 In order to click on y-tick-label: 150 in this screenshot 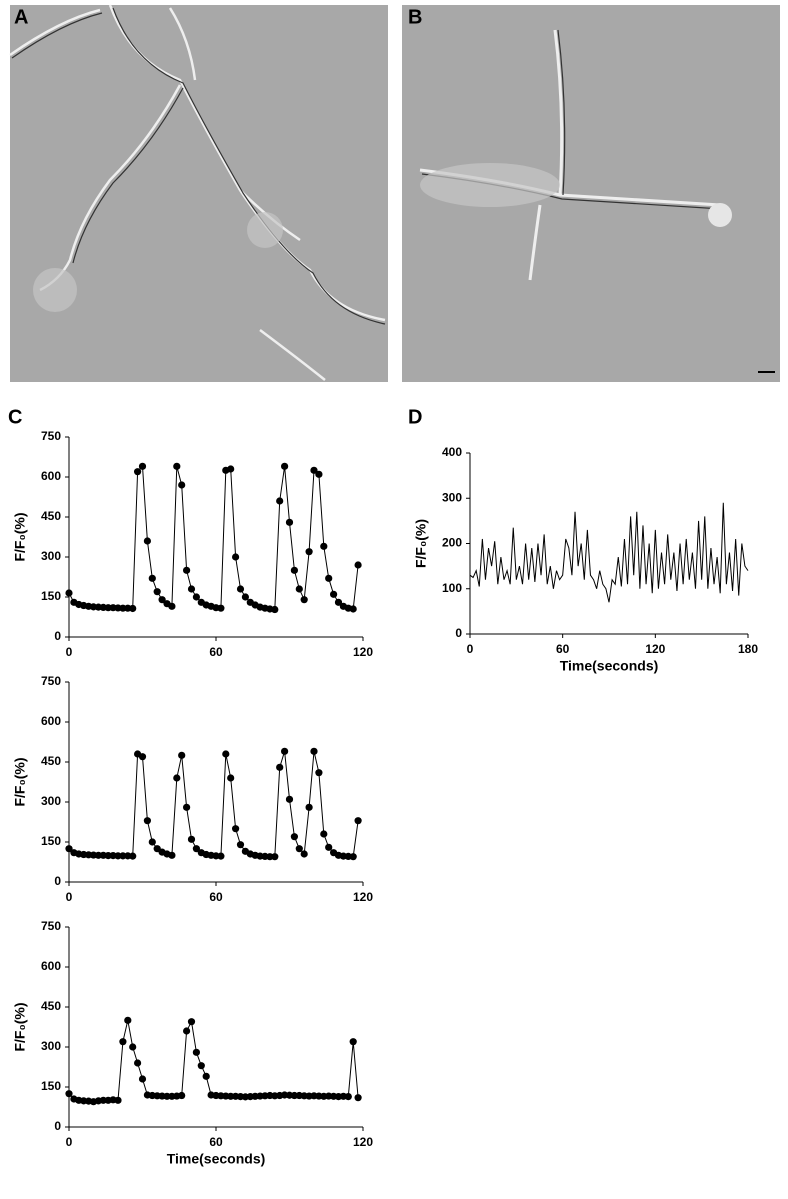, I will do `click(51, 596)`.